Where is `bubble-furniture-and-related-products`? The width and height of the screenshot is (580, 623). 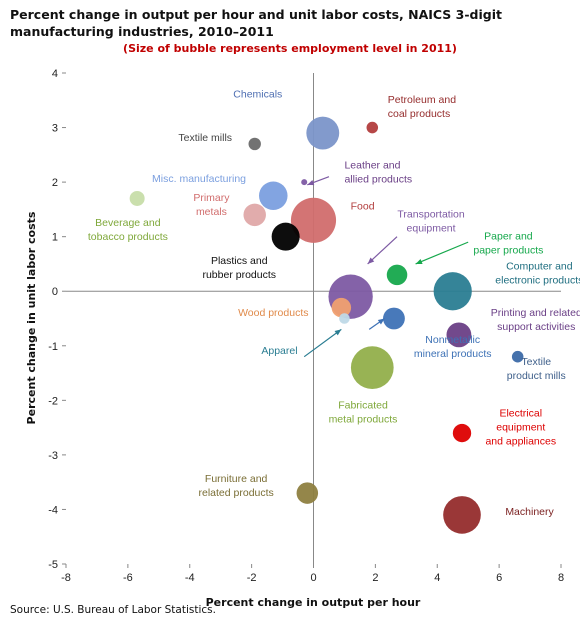 bubble-furniture-and-related-products is located at coordinates (307, 493).